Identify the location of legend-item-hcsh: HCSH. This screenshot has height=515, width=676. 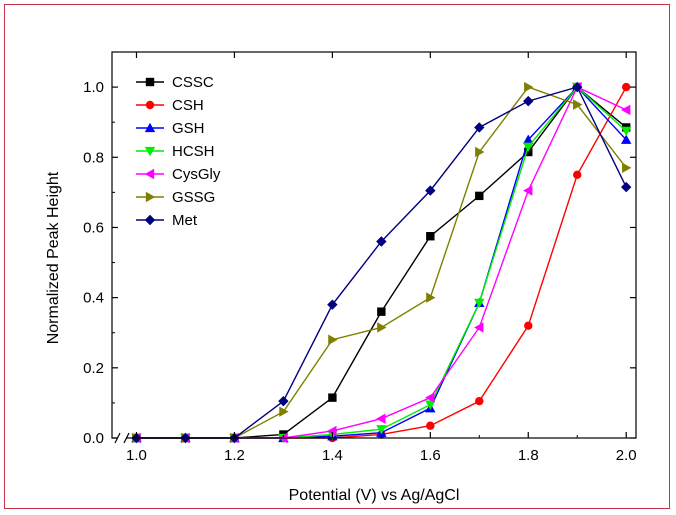
(175, 151).